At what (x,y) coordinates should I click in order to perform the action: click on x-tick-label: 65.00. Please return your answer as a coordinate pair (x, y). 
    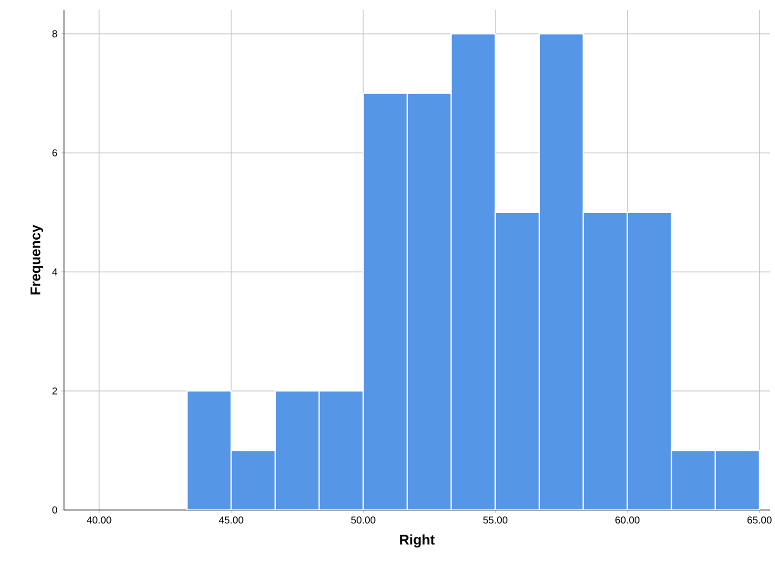
    Looking at the image, I should click on (759, 520).